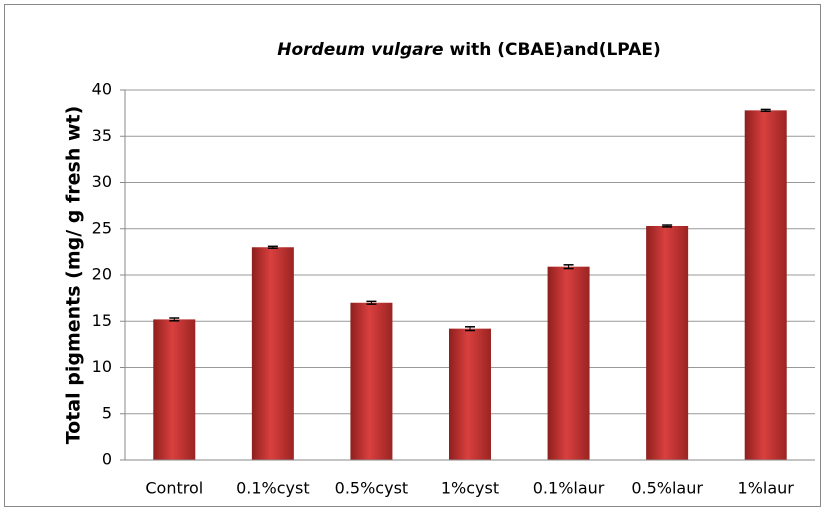 The image size is (825, 515). Describe the element at coordinates (555, 50) in the screenshot. I see `title-rest: with (CBAE)and(LPAE)` at that location.